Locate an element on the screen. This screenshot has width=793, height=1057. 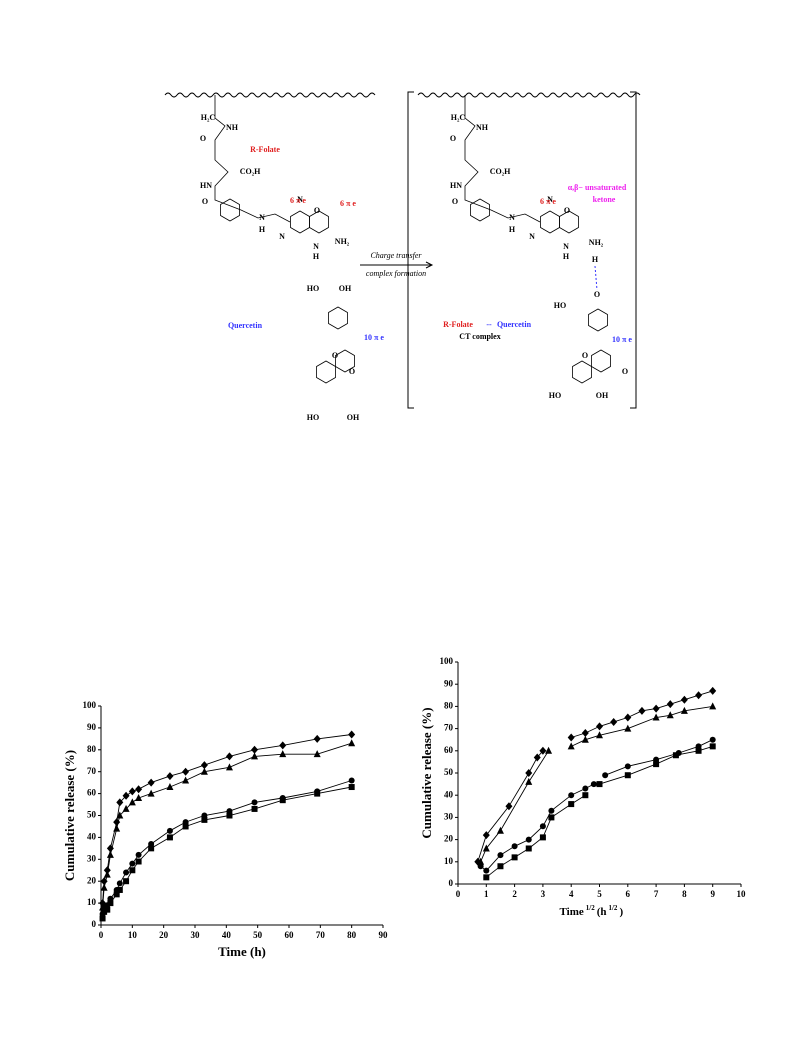
x-tick-label: 0 is located at coordinates (458, 894).